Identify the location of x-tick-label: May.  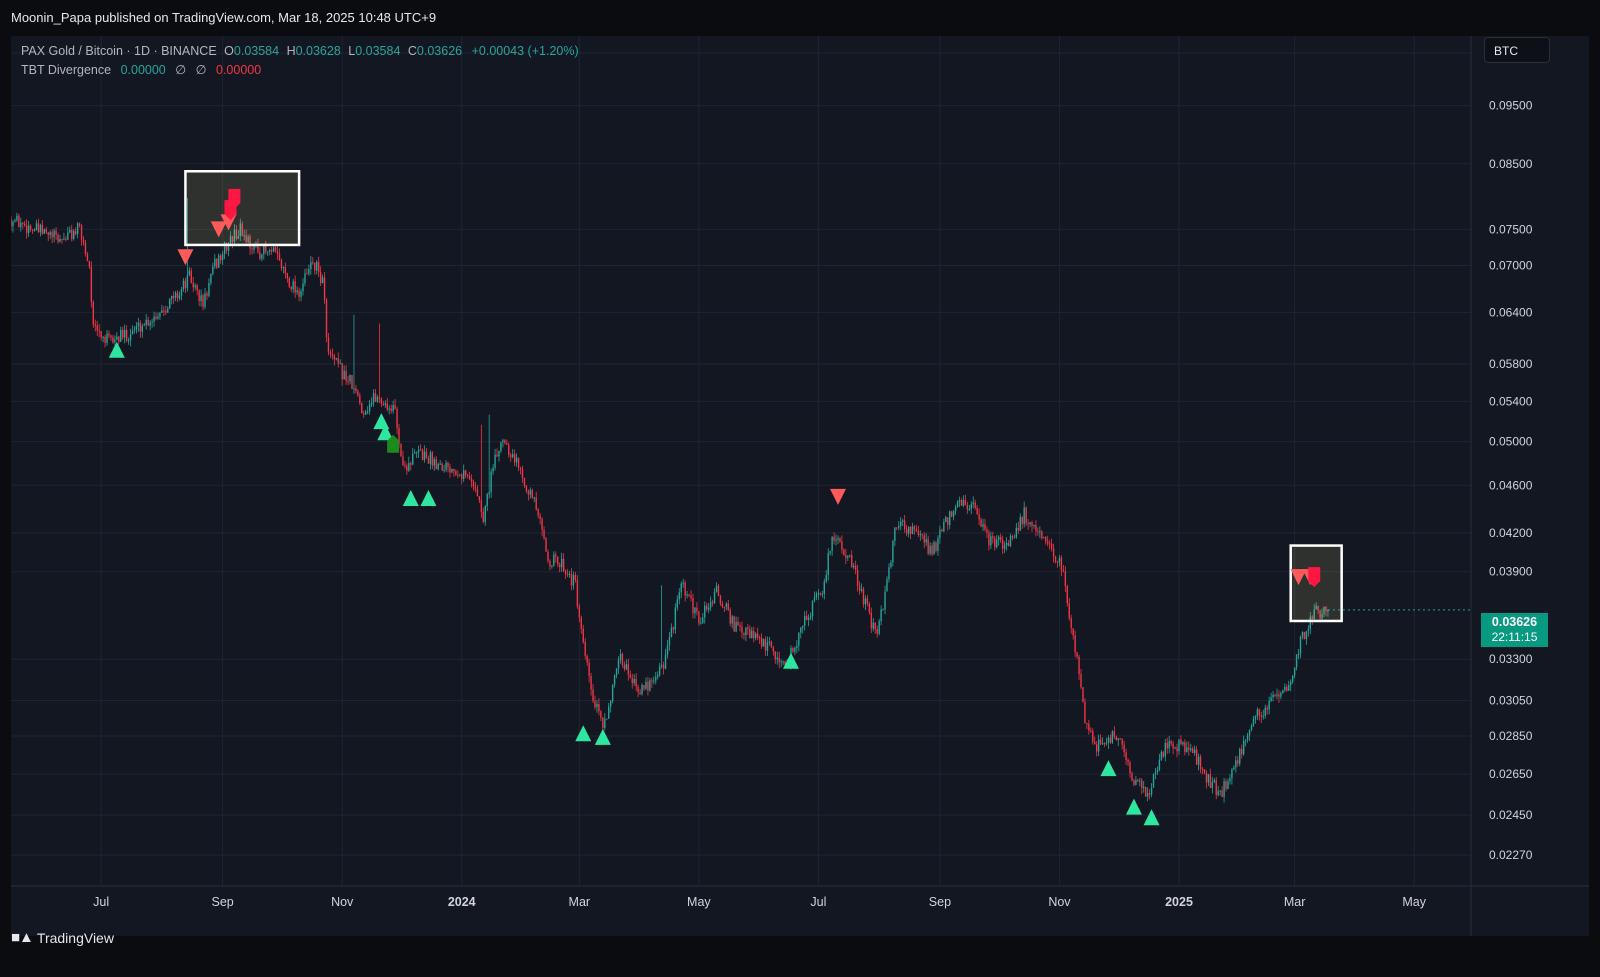
(699, 902).